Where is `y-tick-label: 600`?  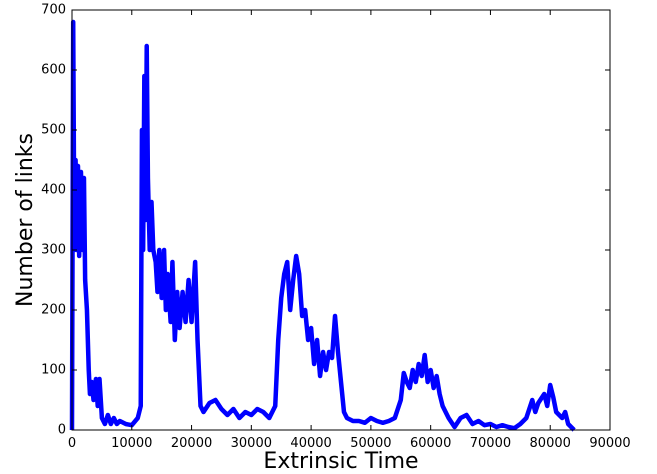 y-tick-label: 600 is located at coordinates (53, 70).